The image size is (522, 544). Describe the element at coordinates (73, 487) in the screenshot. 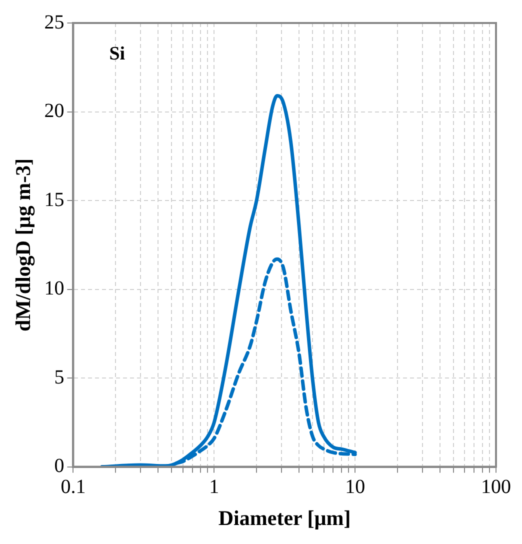

I see `x-tick-label: 0.1` at that location.